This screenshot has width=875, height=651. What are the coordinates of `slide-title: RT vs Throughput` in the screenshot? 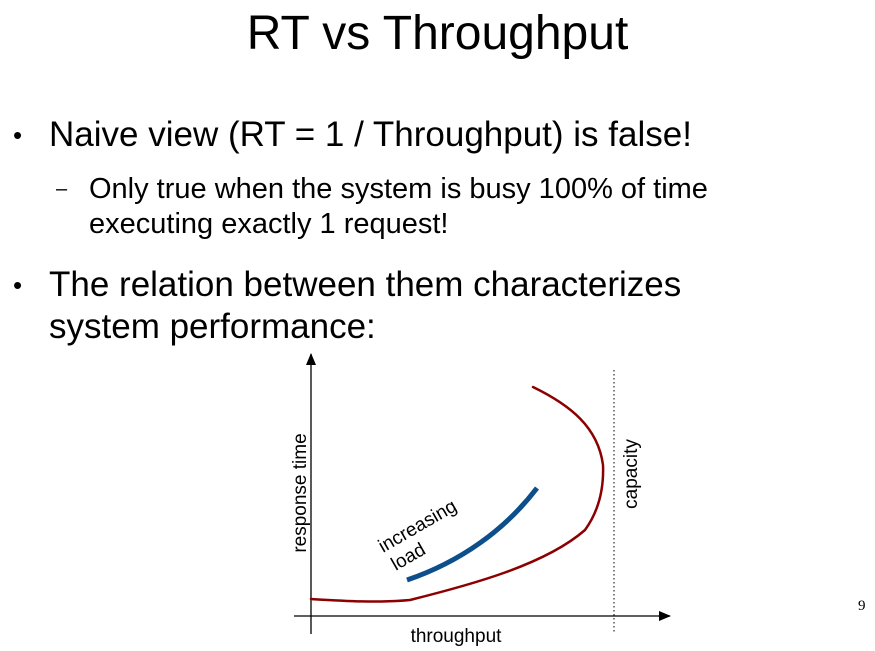 It's located at (437, 33).